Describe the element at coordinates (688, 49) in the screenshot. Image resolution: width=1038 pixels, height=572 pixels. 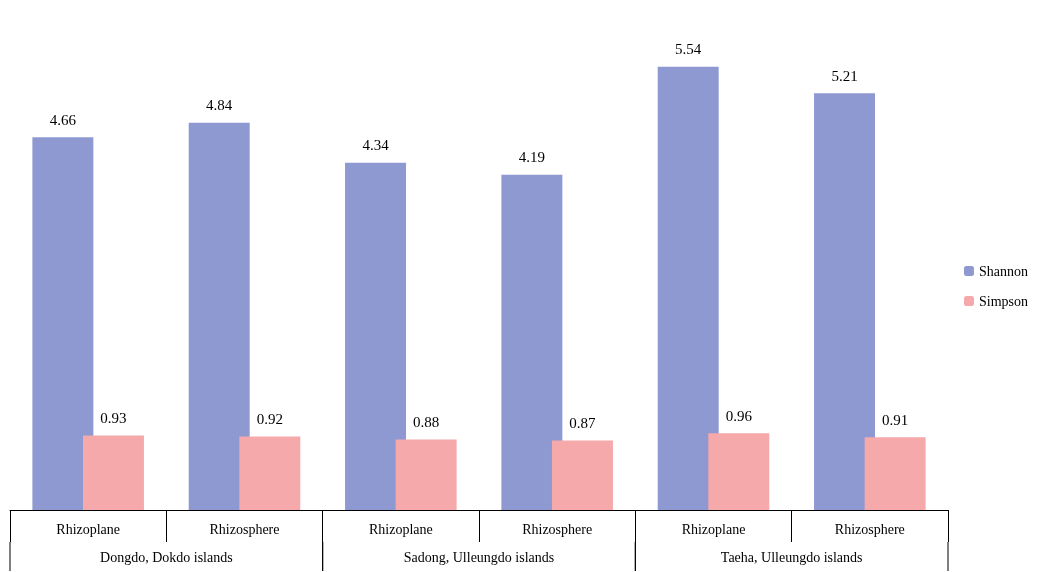
I see `data-label: 5.54` at that location.